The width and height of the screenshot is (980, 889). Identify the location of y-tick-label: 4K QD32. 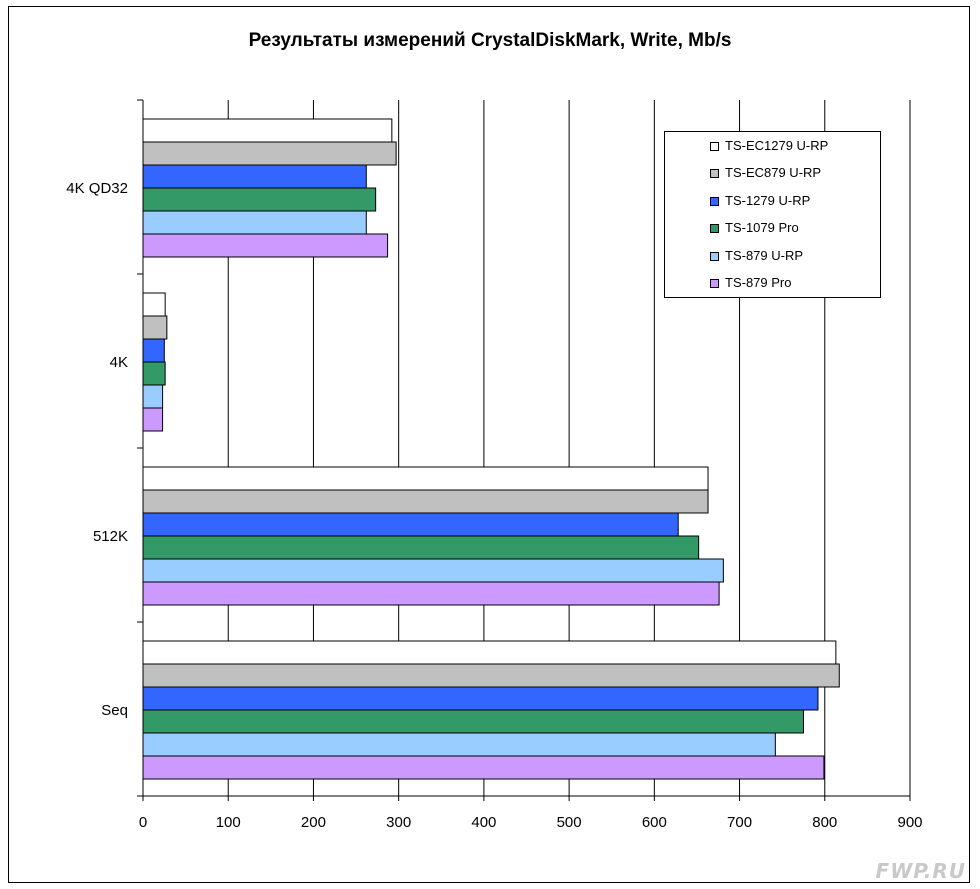
(97, 188).